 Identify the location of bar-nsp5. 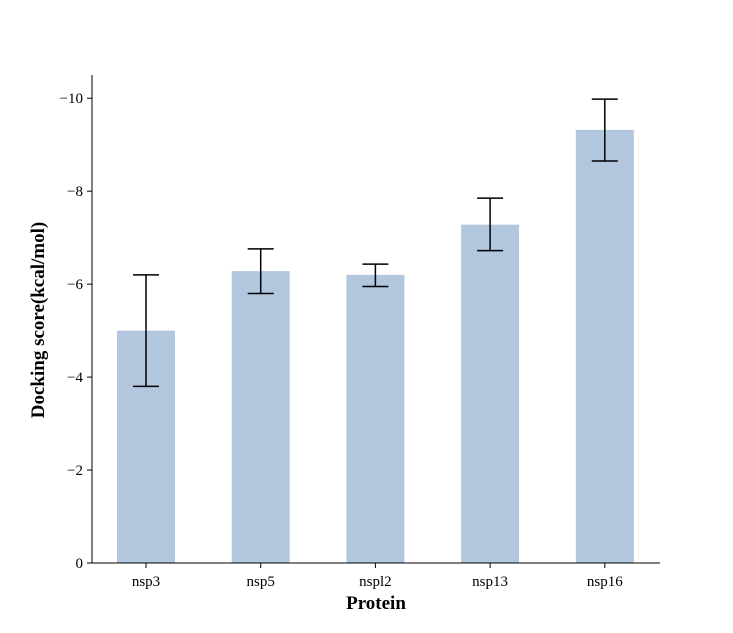
(260, 417).